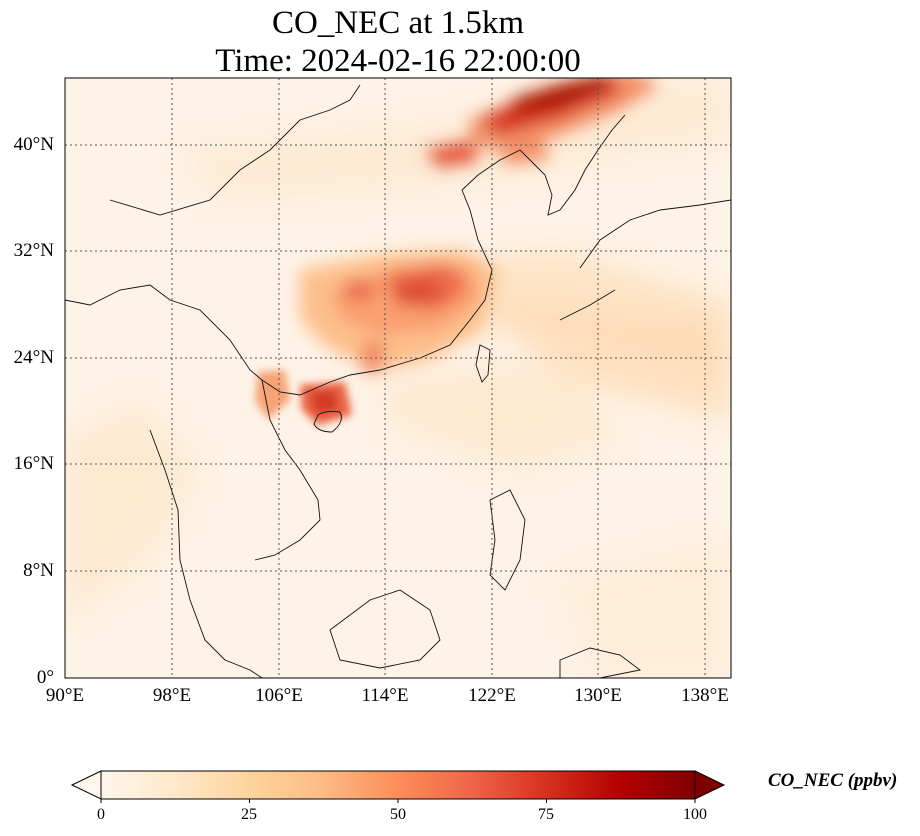 The height and width of the screenshot is (836, 920). I want to click on map-time-subtitle: Time: 2024-02-16 22:00:00, so click(398, 61).